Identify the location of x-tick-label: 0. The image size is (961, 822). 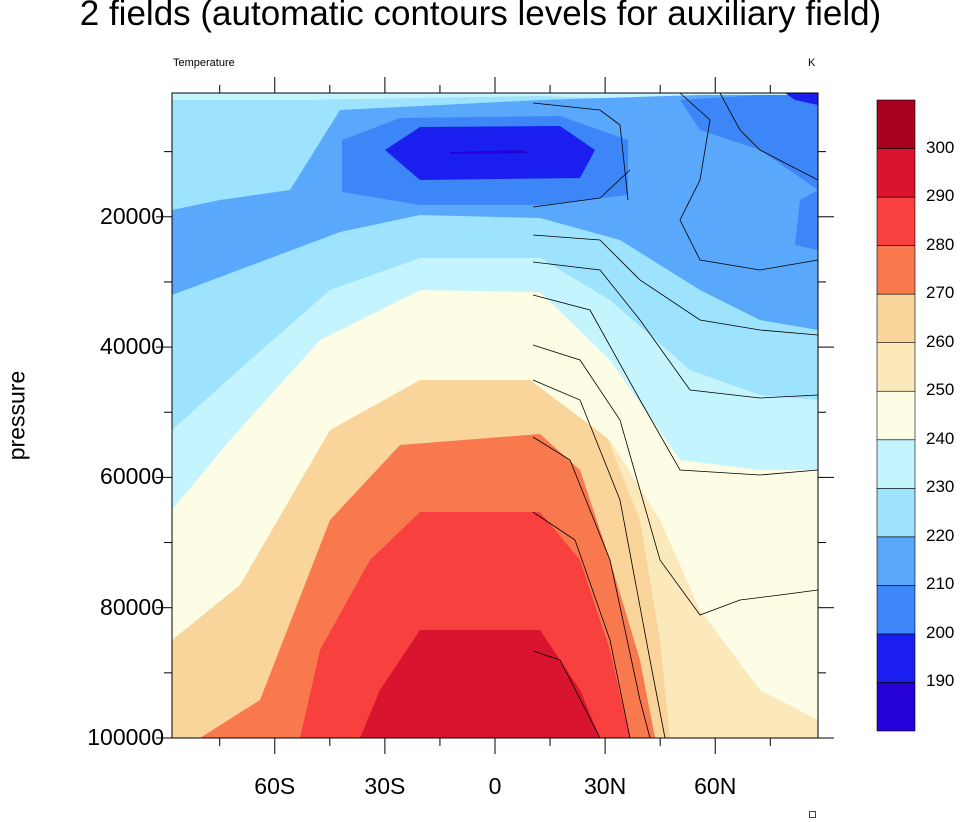
(495, 786).